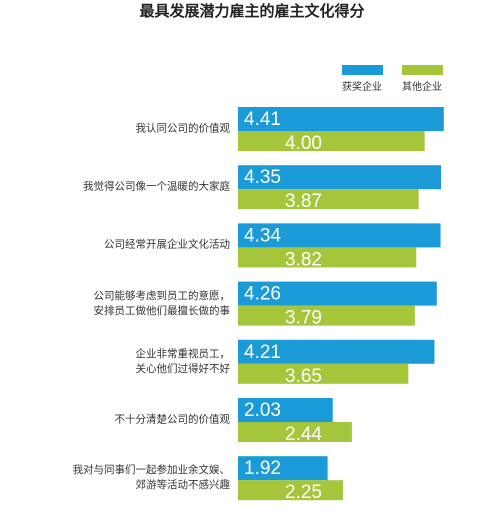 Image resolution: width=504 pixels, height=508 pixels. I want to click on category-label: 我认同公司的价值观, so click(183, 128).